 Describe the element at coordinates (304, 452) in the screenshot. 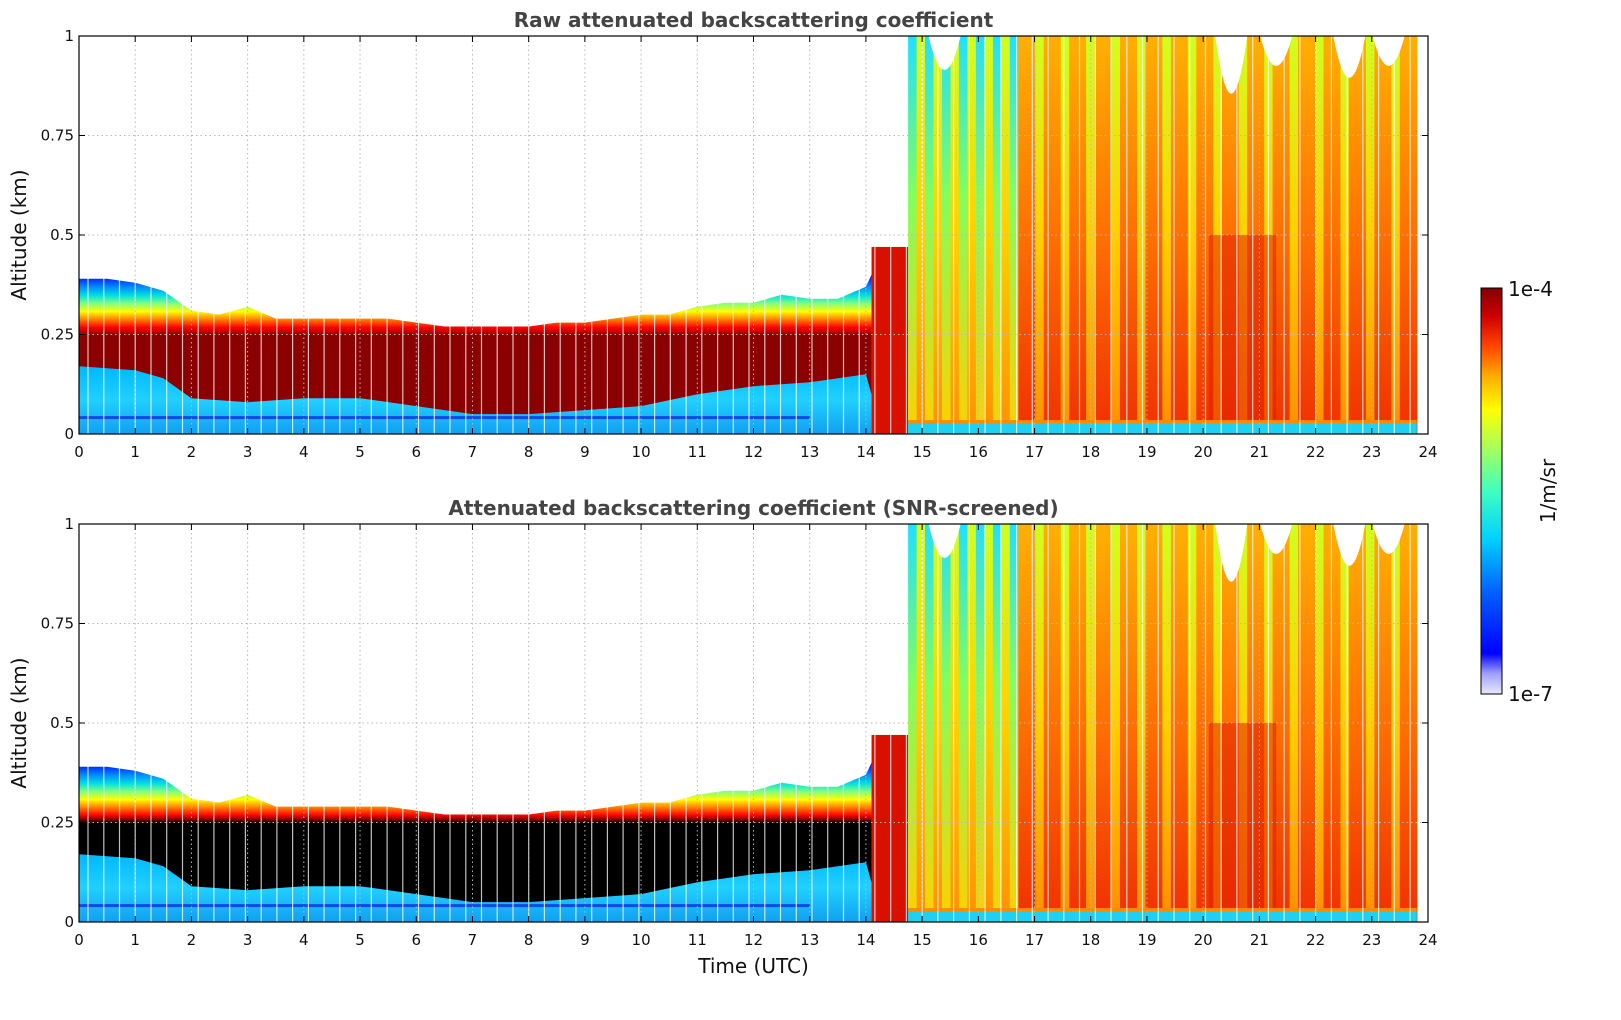

I see `x-tick-label: 4` at that location.